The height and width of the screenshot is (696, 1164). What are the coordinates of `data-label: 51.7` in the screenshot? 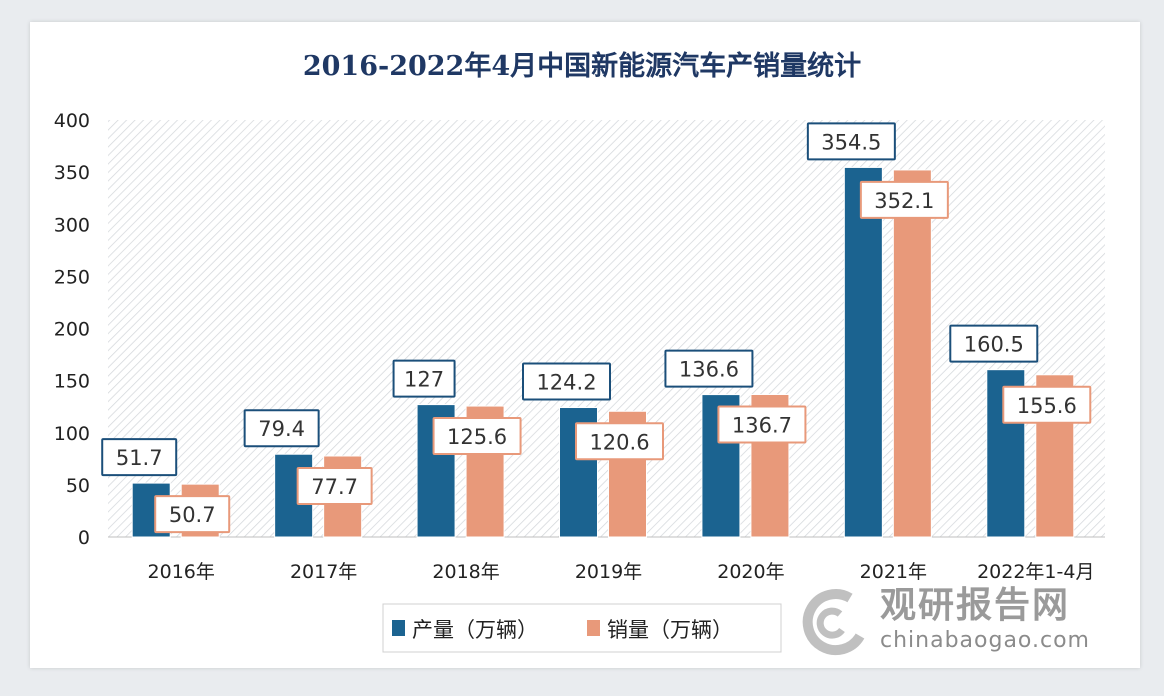 It's located at (139, 458).